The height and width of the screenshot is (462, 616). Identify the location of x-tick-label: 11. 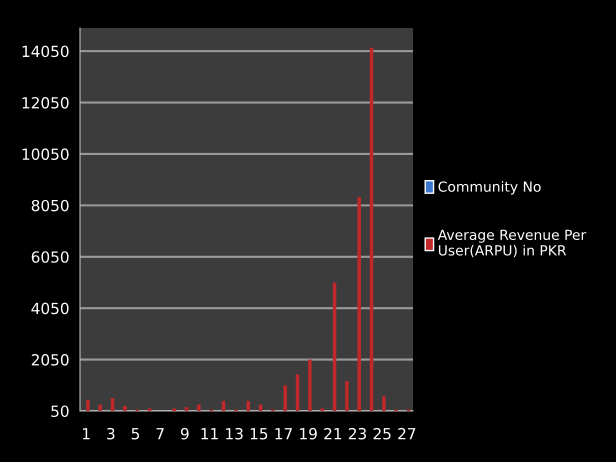
(209, 434).